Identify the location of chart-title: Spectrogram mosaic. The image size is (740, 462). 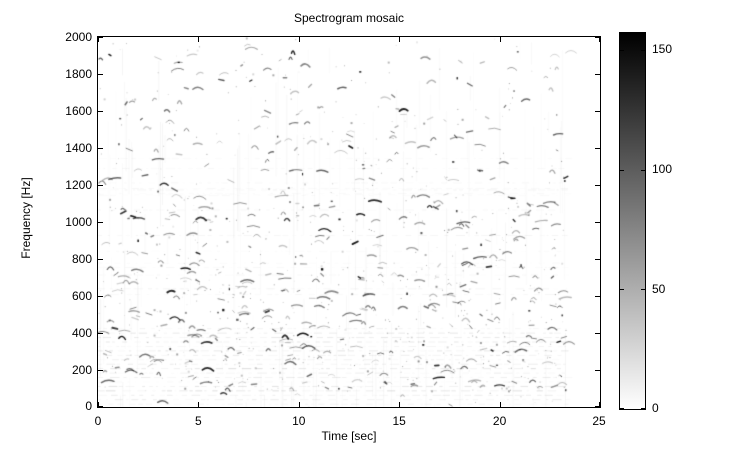
(349, 18).